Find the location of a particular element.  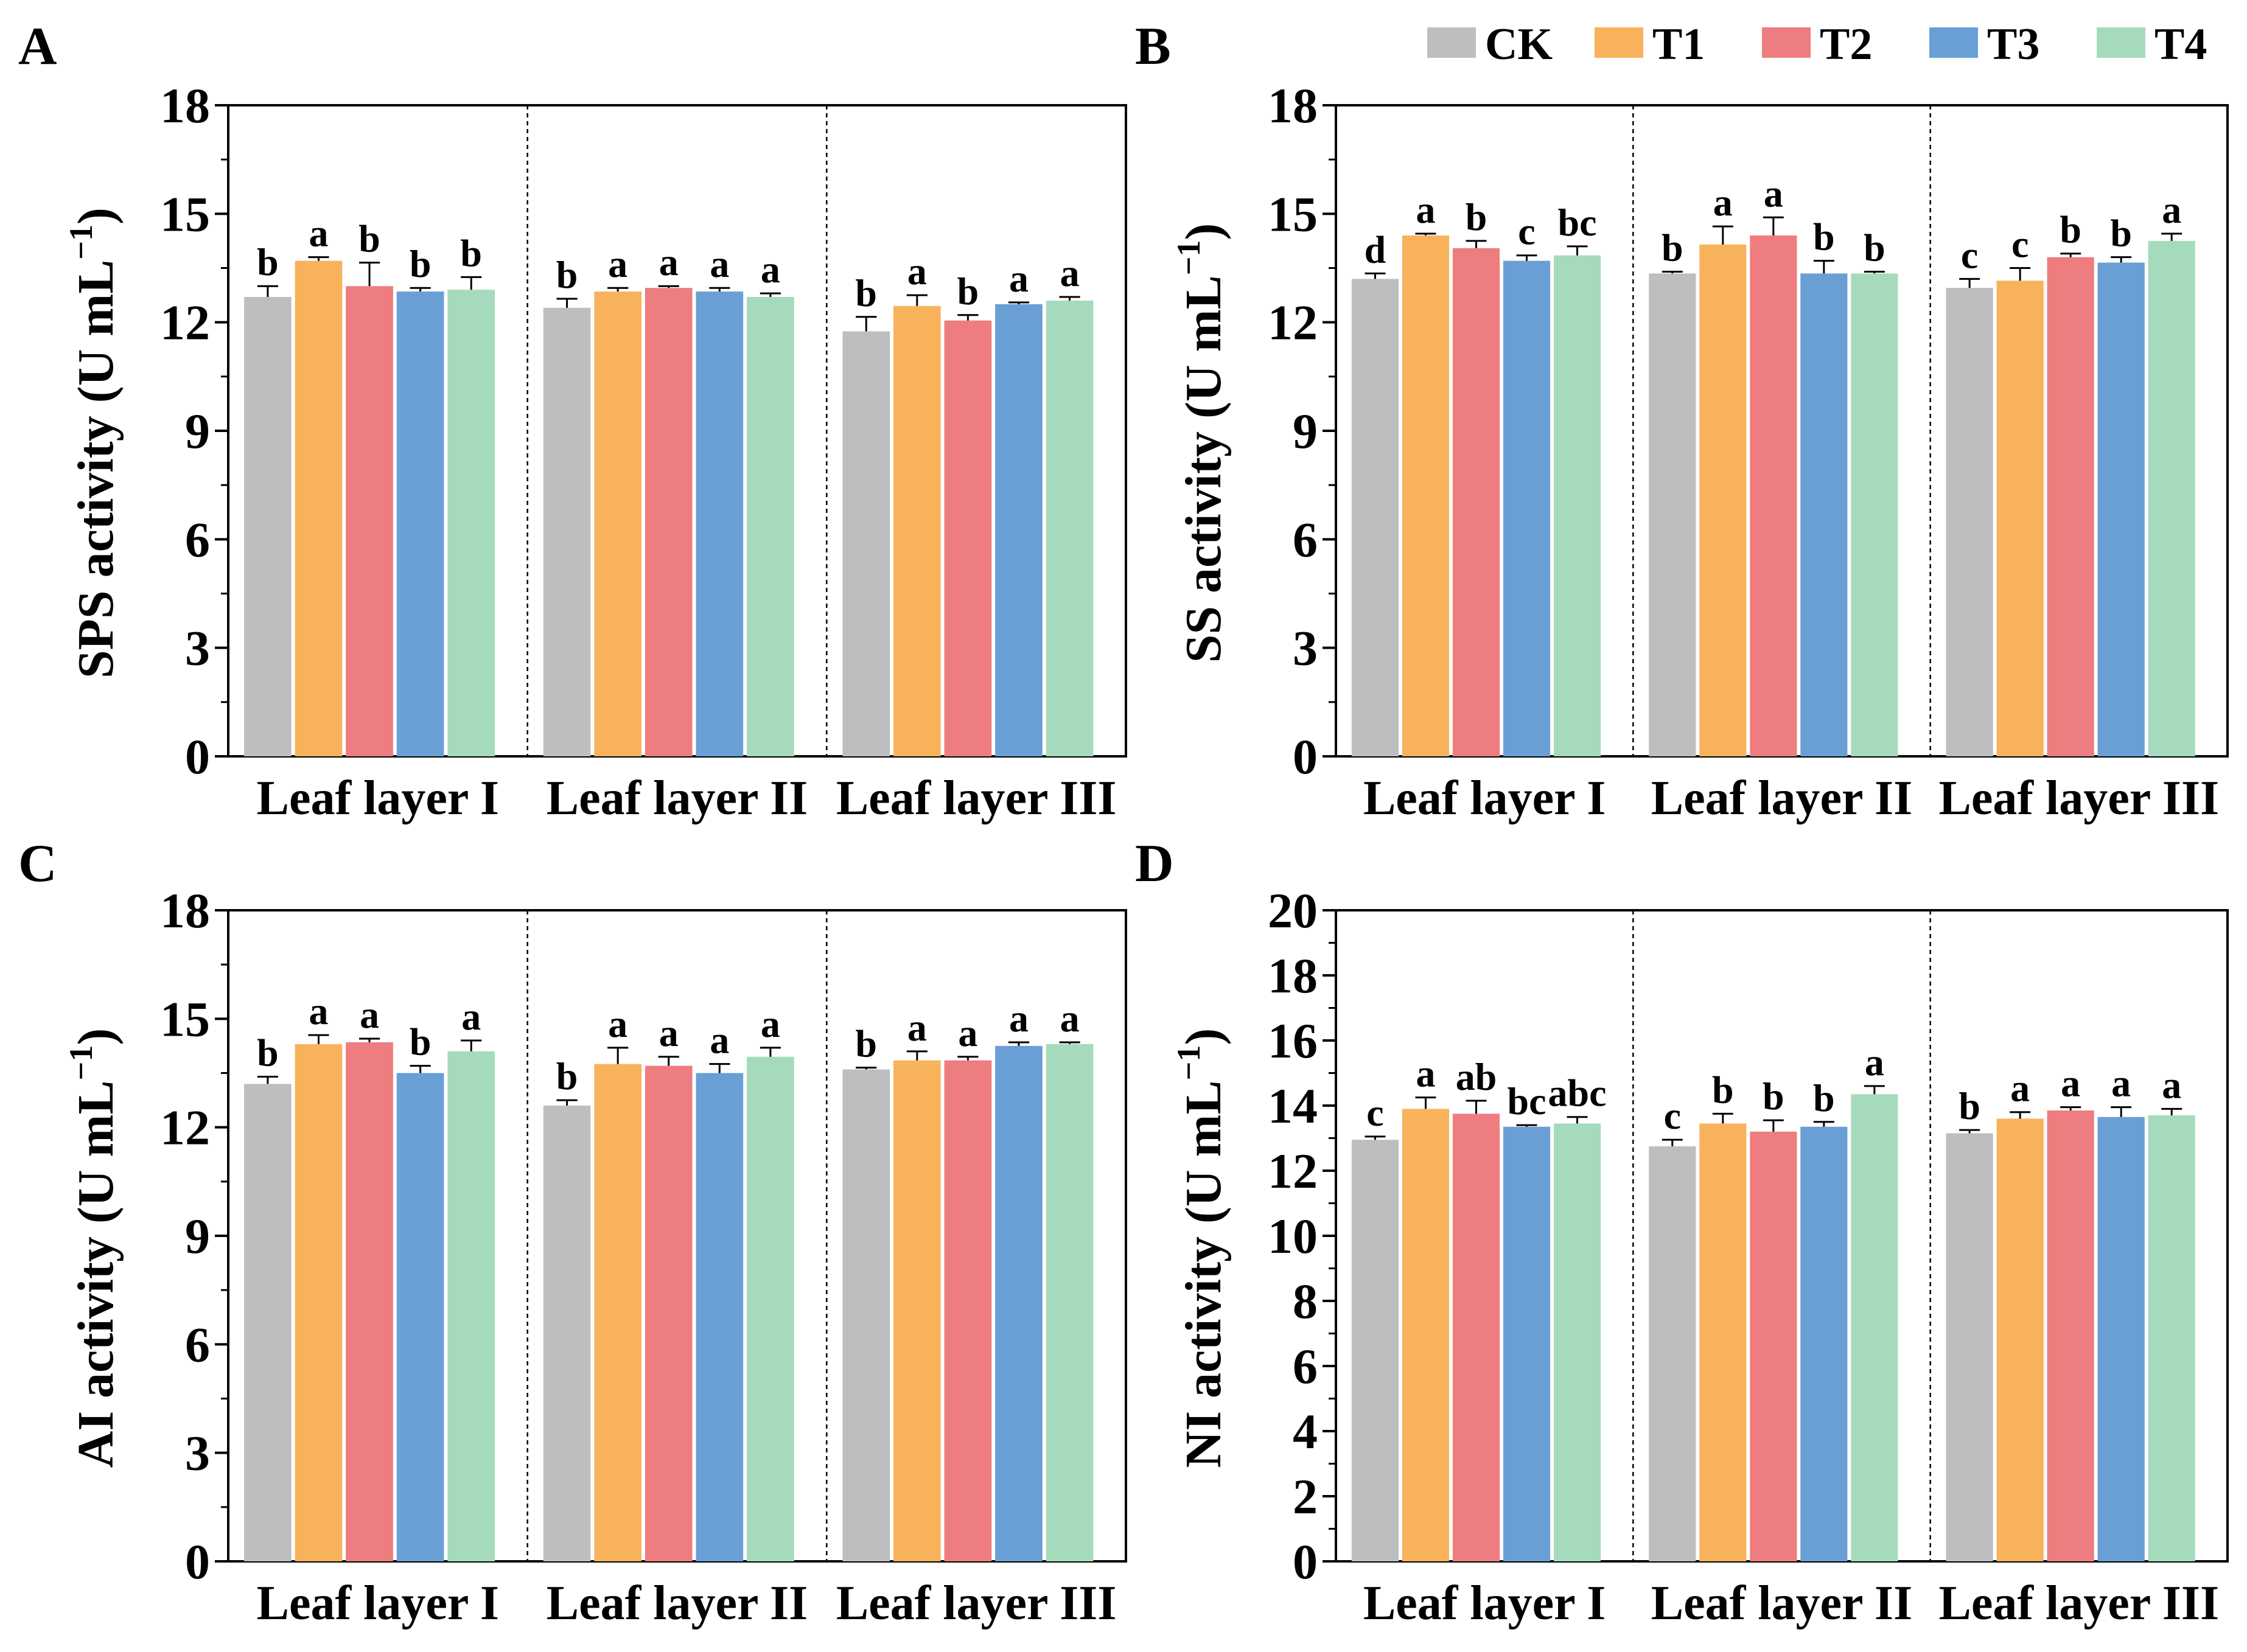

legend-swatch-t2 is located at coordinates (1786, 42).